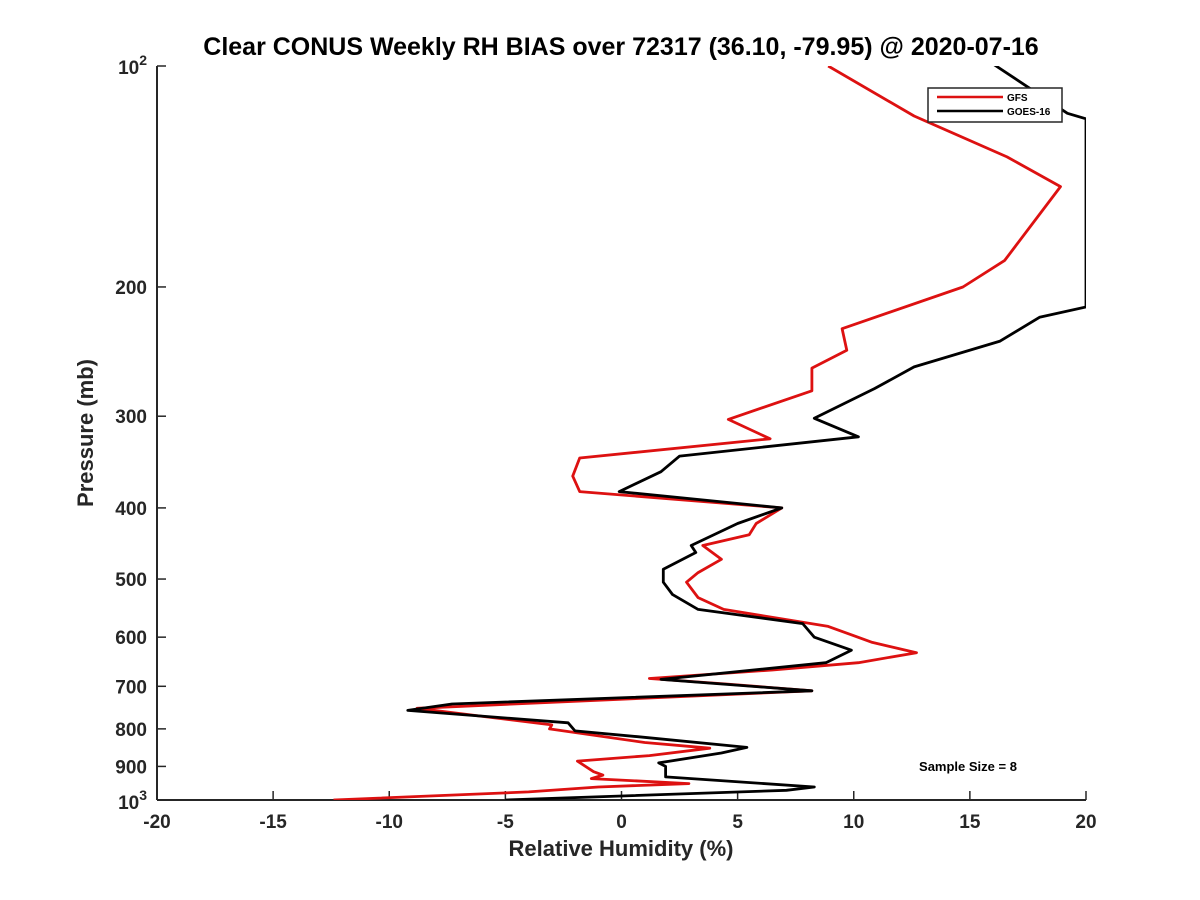 Image resolution: width=1200 pixels, height=900 pixels. What do you see at coordinates (128, 803) in the screenshot?
I see `y-tick-label-bottom-base: 10` at bounding box center [128, 803].